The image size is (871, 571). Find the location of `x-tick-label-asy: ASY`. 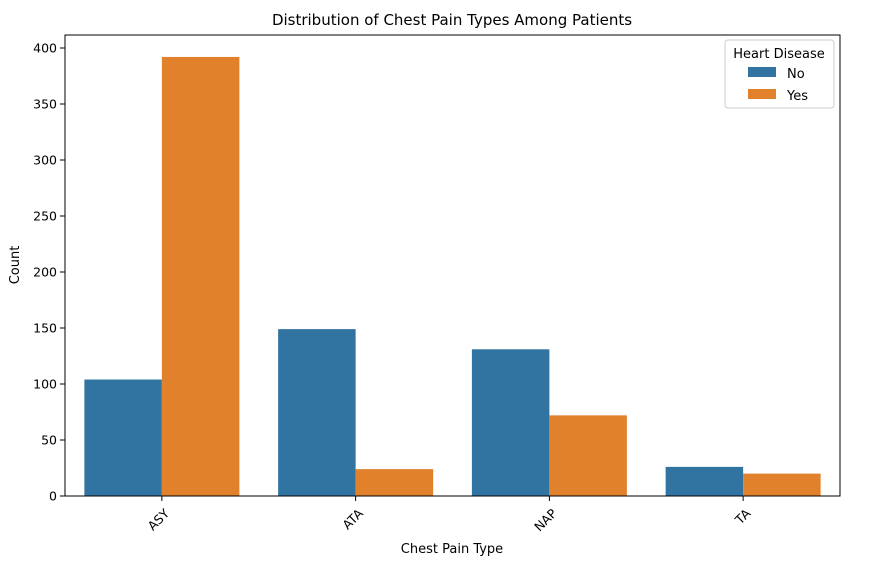

x-tick-label-asy: ASY is located at coordinates (159, 519).